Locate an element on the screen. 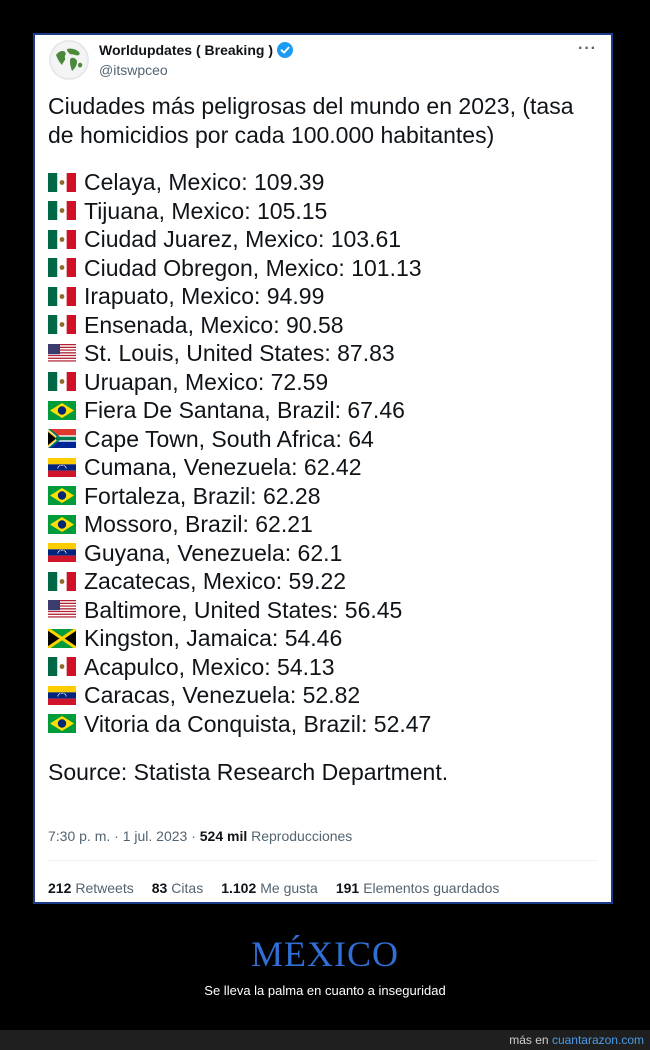 The width and height of the screenshot is (650, 1050). city-item-text: Ensenada, Mexico: 90.58 is located at coordinates (214, 324).